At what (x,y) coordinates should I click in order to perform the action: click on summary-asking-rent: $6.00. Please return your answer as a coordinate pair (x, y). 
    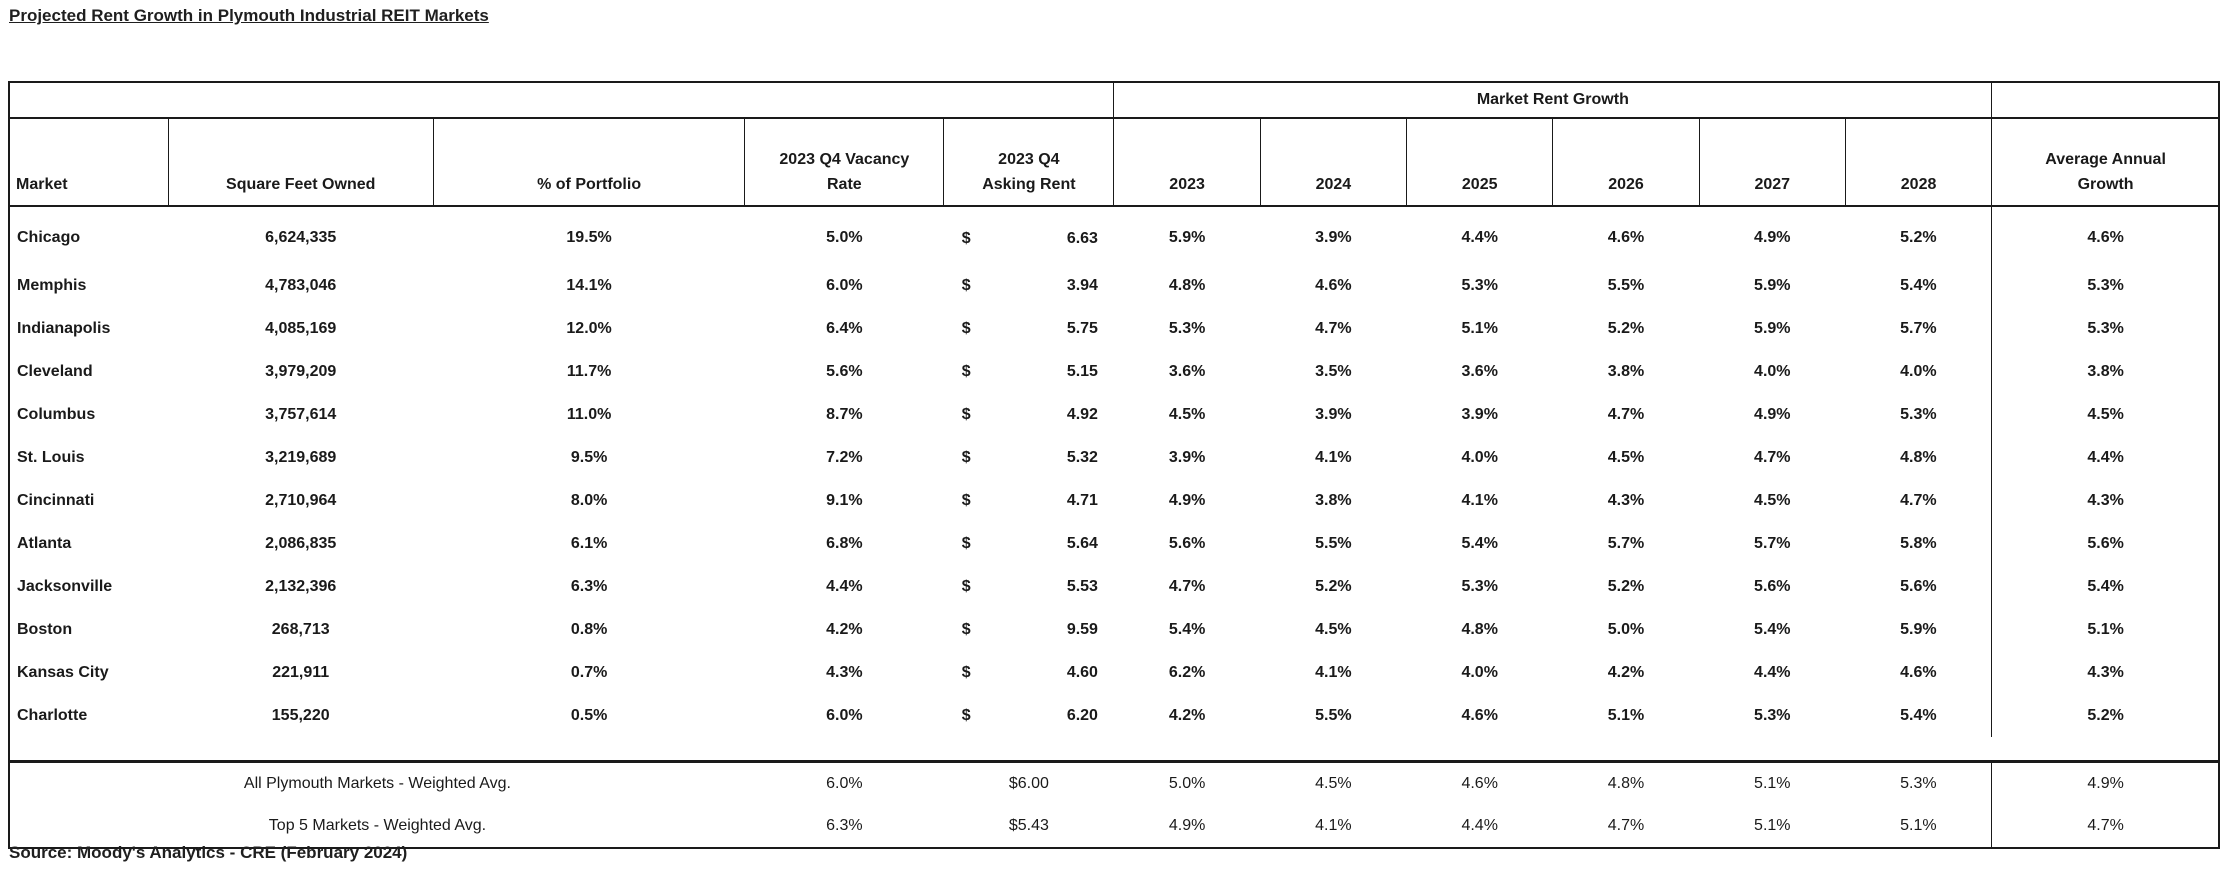
    Looking at the image, I should click on (1028, 782).